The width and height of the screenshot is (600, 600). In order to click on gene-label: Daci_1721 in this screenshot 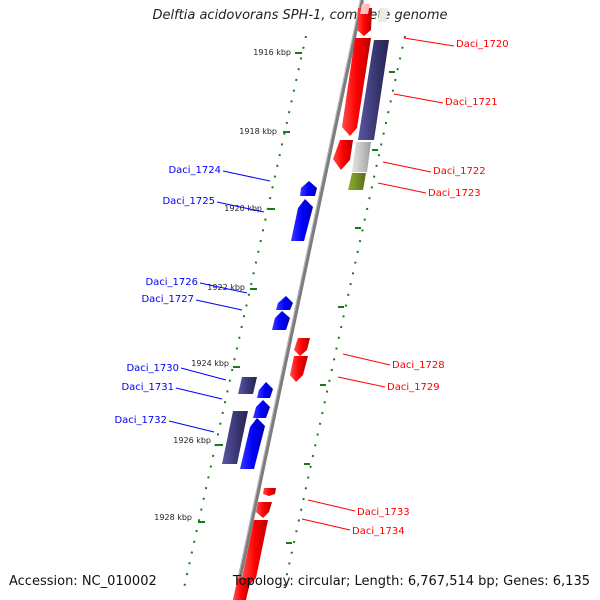, I will do `click(471, 102)`.